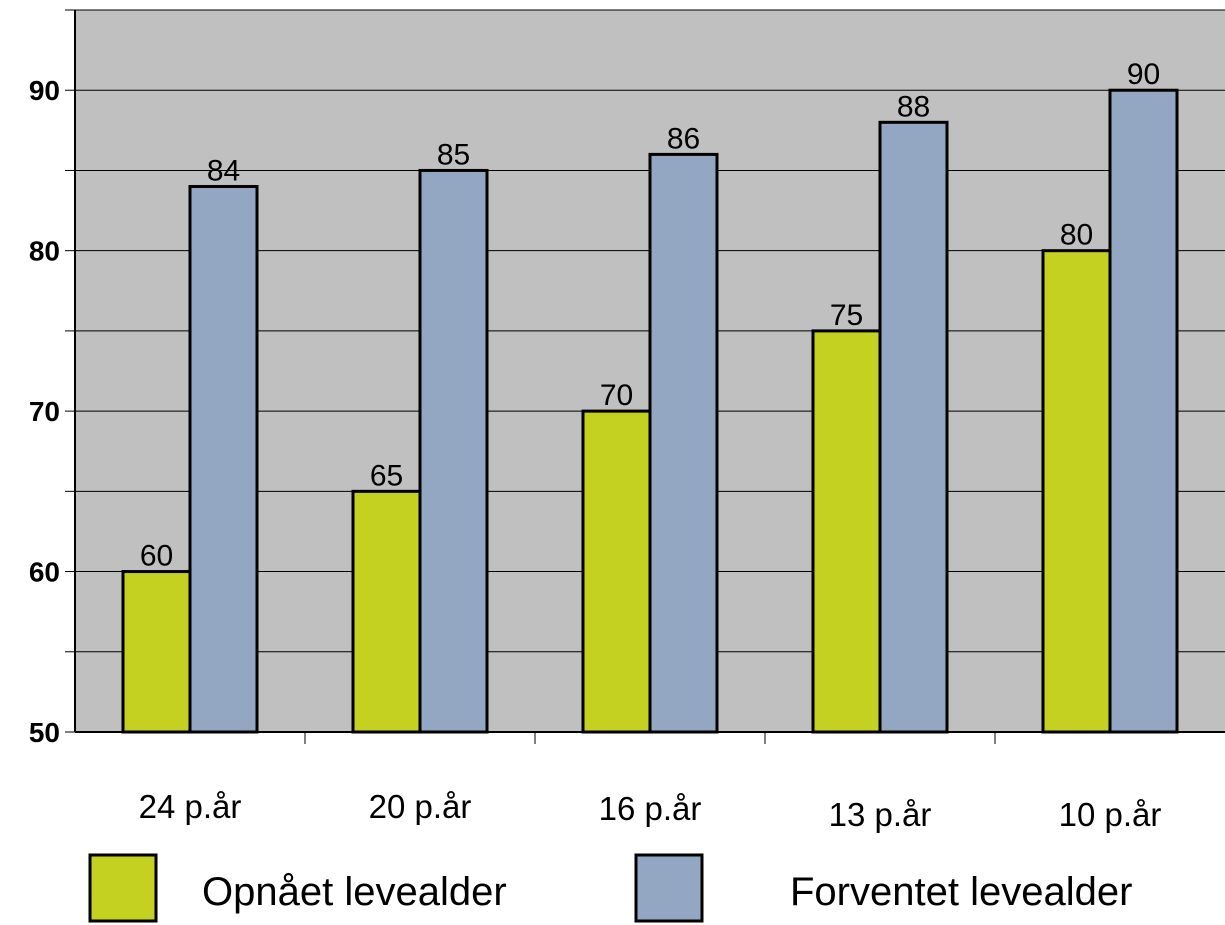 The width and height of the screenshot is (1225, 925). What do you see at coordinates (453, 154) in the screenshot?
I see `data-label-forventet: 85` at bounding box center [453, 154].